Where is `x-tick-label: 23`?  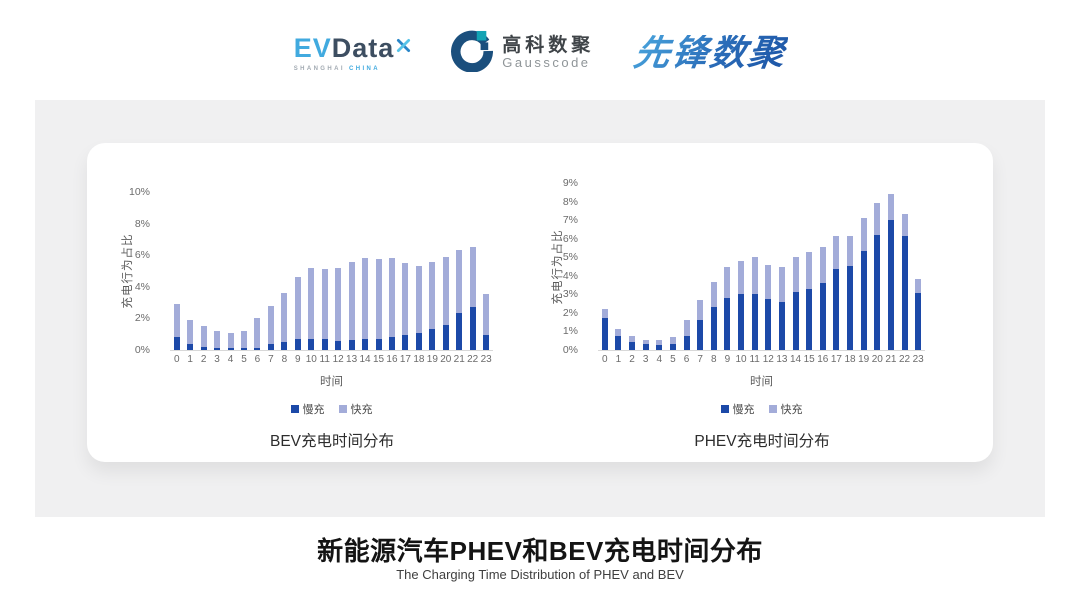 x-tick-label: 23 is located at coordinates (918, 359).